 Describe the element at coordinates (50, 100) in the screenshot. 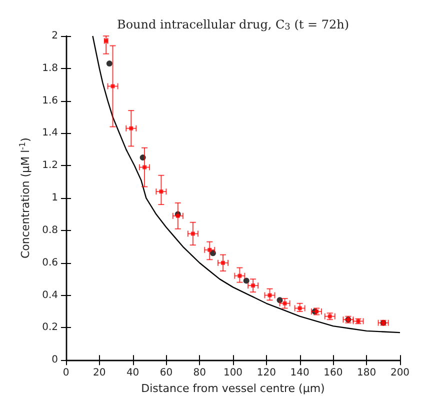

I see `y-tick-label: 1.6` at that location.